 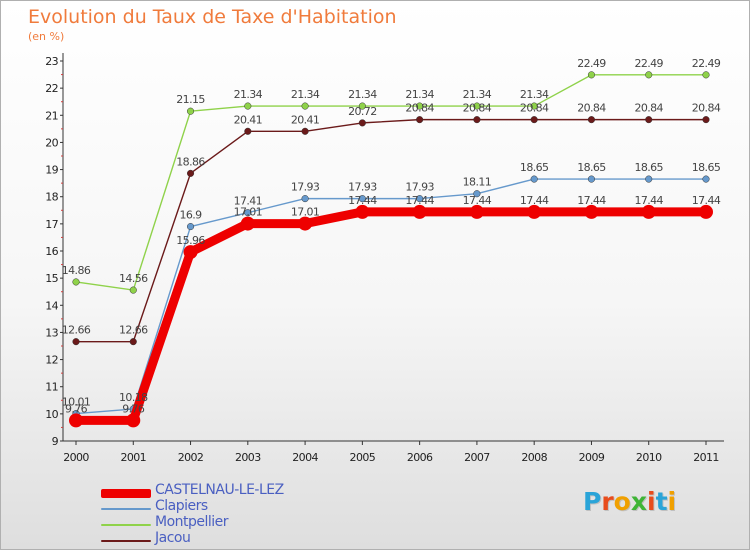 What do you see at coordinates (133, 278) in the screenshot?
I see `data-label-montpellier: 14.56` at bounding box center [133, 278].